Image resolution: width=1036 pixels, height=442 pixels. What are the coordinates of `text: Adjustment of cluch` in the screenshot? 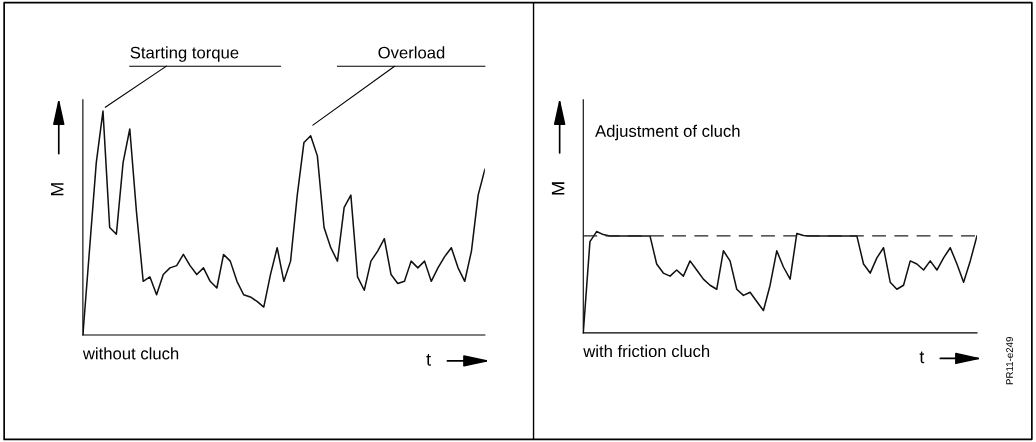 It's located at (667, 132).